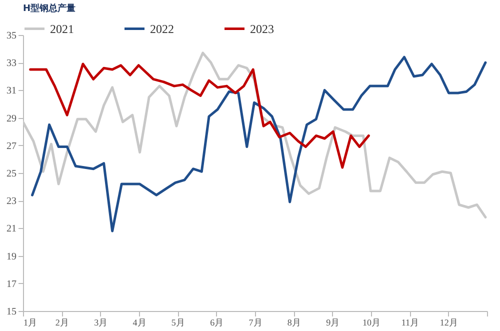  Describe the element at coordinates (11, 64) in the screenshot. I see `y-tick-label: 33` at that location.